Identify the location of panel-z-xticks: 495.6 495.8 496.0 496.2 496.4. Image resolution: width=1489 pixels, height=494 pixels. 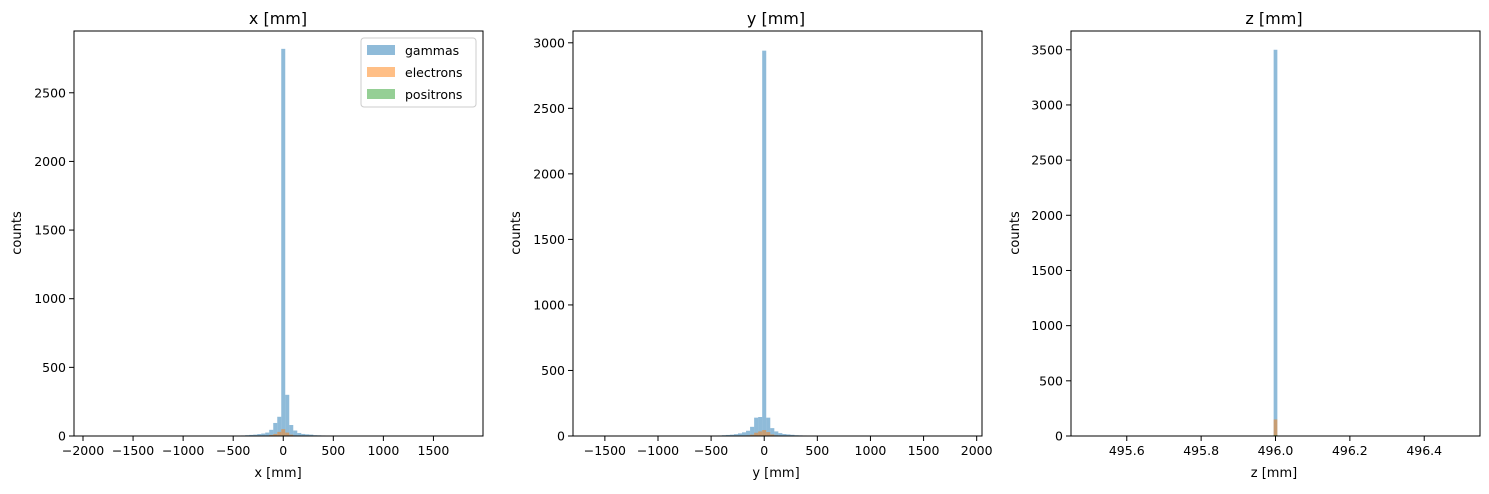
(1275, 447).